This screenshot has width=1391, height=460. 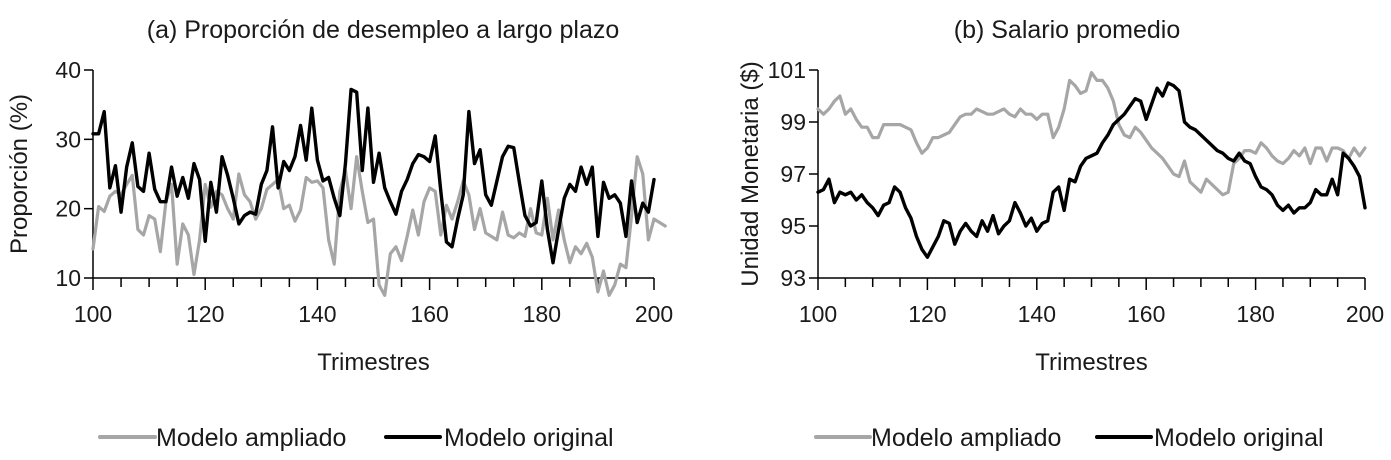 What do you see at coordinates (93, 314) in the screenshot?
I see `x-tick-label-a: 100` at bounding box center [93, 314].